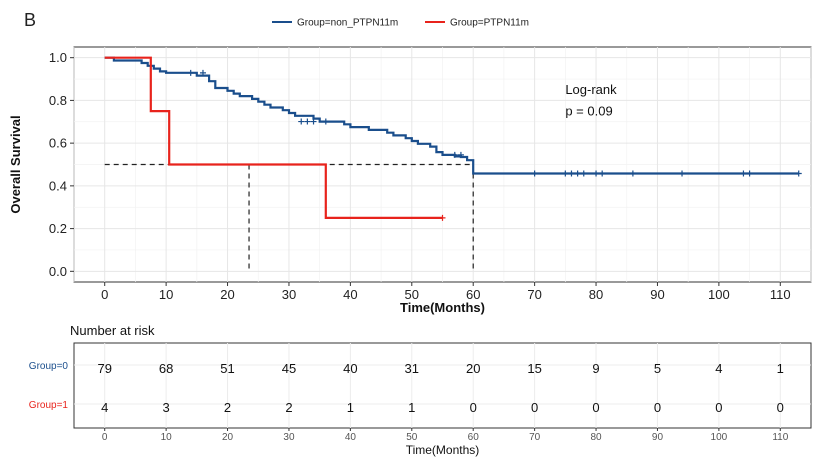 This screenshot has height=470, width=824. I want to click on risk-value: 51, so click(227, 368).